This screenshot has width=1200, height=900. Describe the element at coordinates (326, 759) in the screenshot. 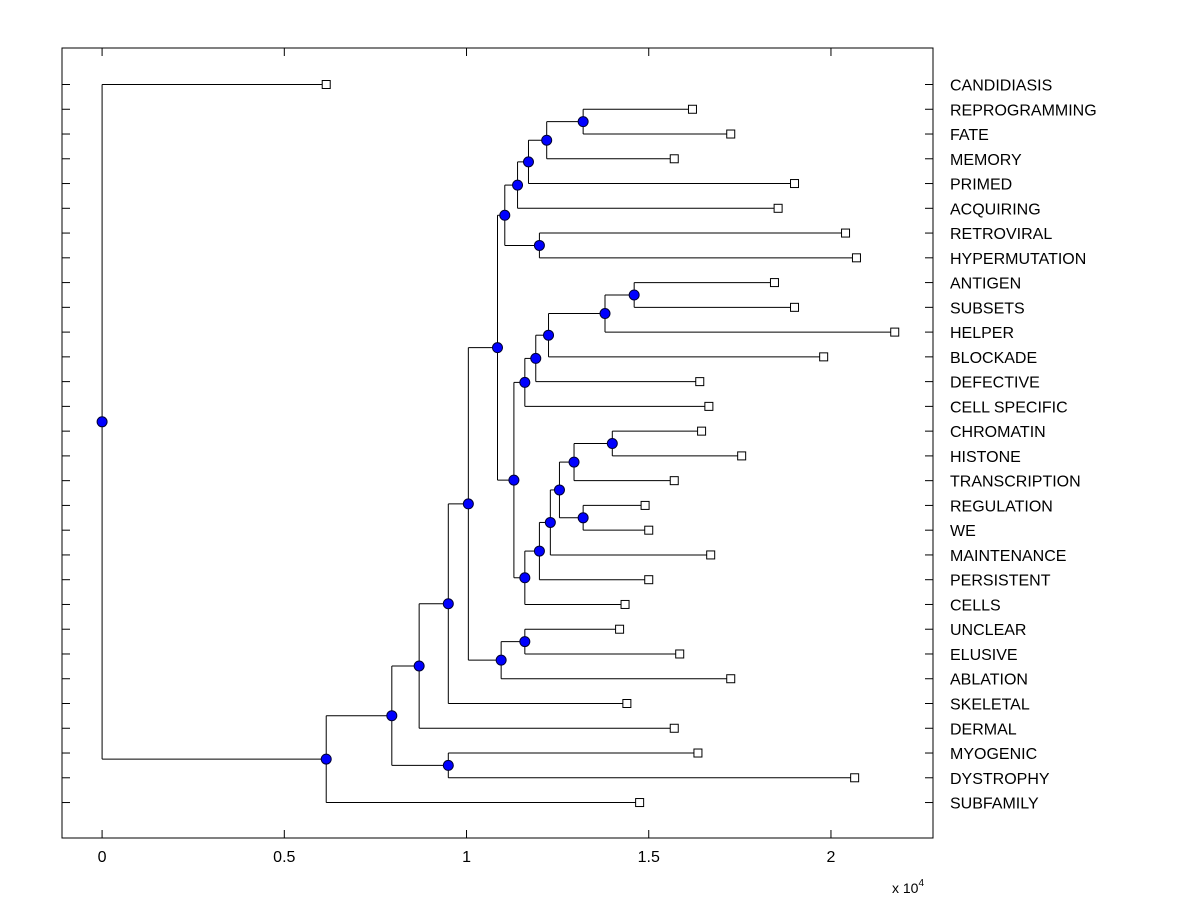

I see `merge-node-n28` at that location.